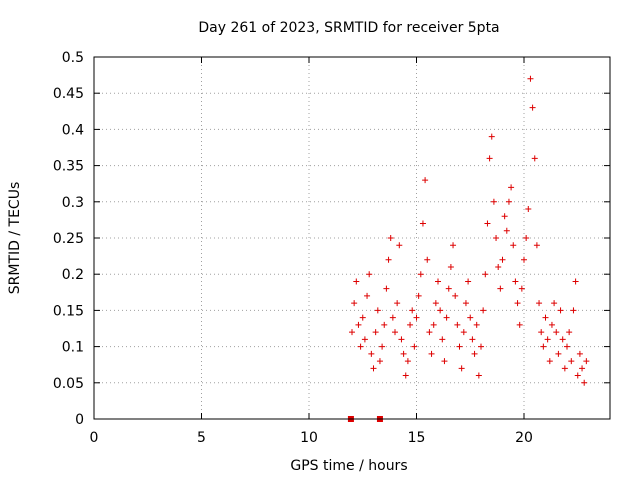 This screenshot has width=640, height=480. What do you see at coordinates (68, 167) in the screenshot?
I see `y-tick-label: 0.35` at bounding box center [68, 167].